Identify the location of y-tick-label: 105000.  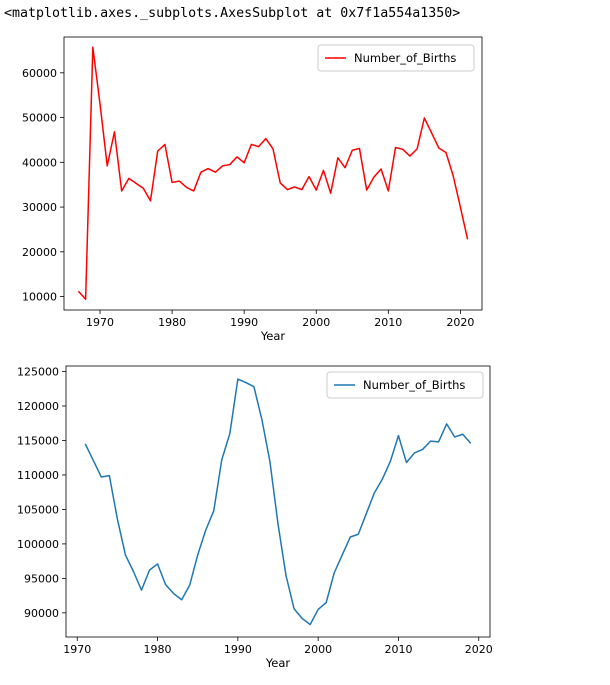
(38, 509).